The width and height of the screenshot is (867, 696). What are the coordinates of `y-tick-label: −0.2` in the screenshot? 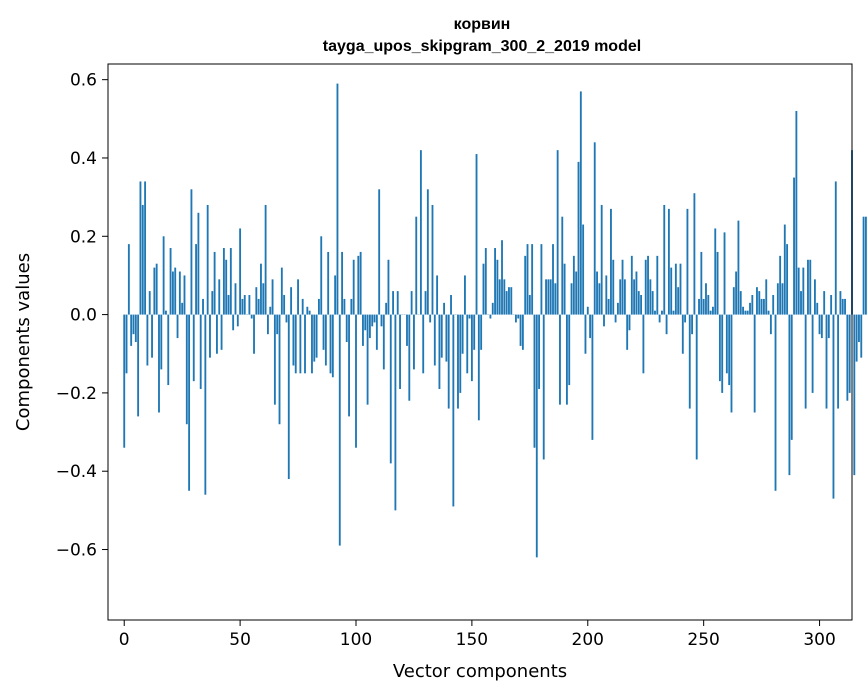 It's located at (76, 394).